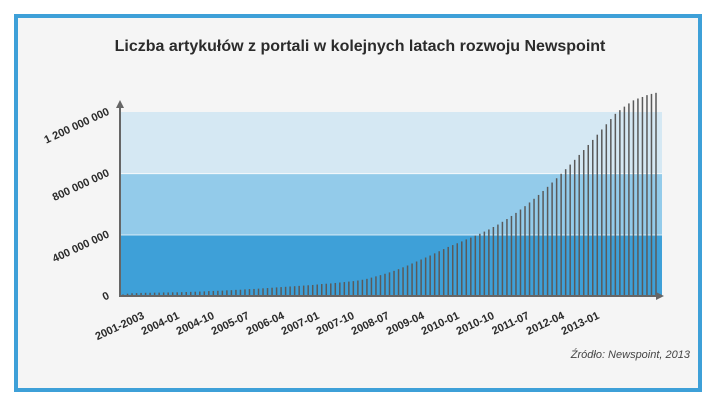 This screenshot has height=408, width=720. Describe the element at coordinates (120, 326) in the screenshot. I see `x-tick-label: 2001-2003` at that location.